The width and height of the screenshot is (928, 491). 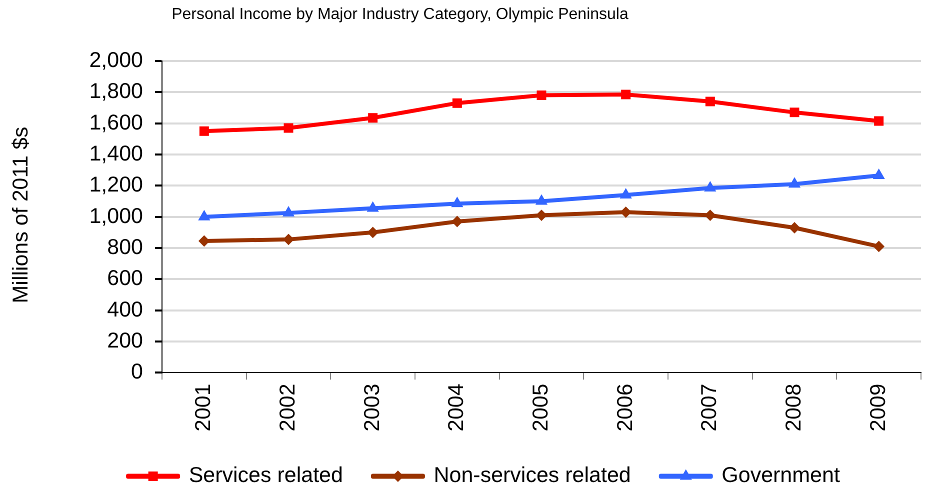 I want to click on x-tick-label: 2001, so click(x=203, y=408).